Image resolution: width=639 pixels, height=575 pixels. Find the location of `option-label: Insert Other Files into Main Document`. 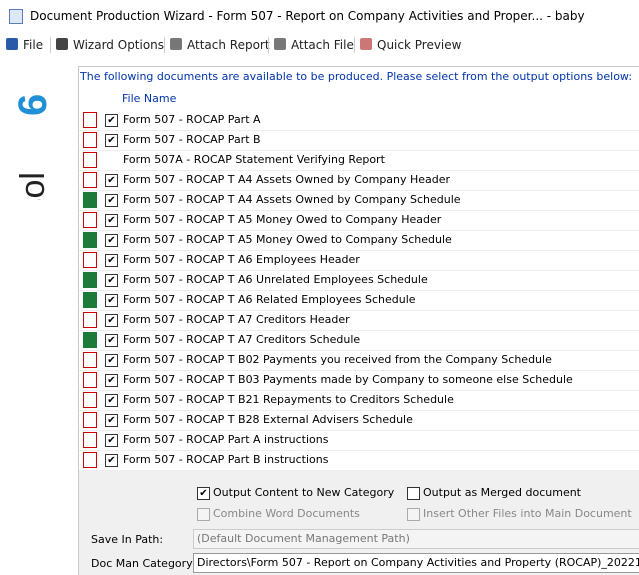

option-label: Insert Other Files into Main Document is located at coordinates (527, 513).